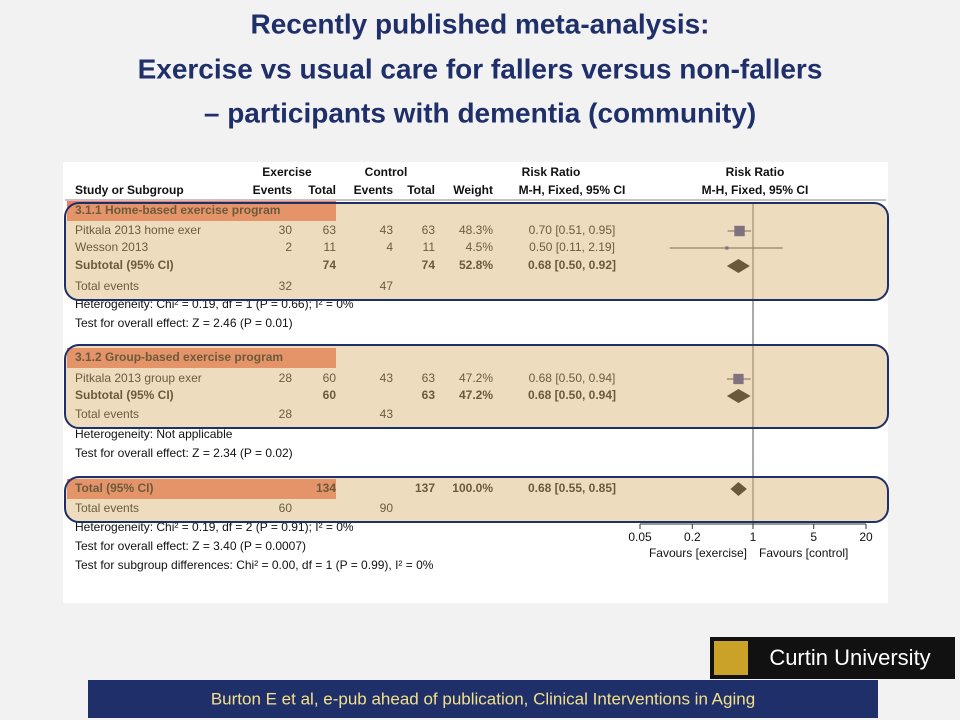 The height and width of the screenshot is (720, 960). Describe the element at coordinates (288, 247) in the screenshot. I see `cell: 2` at that location.